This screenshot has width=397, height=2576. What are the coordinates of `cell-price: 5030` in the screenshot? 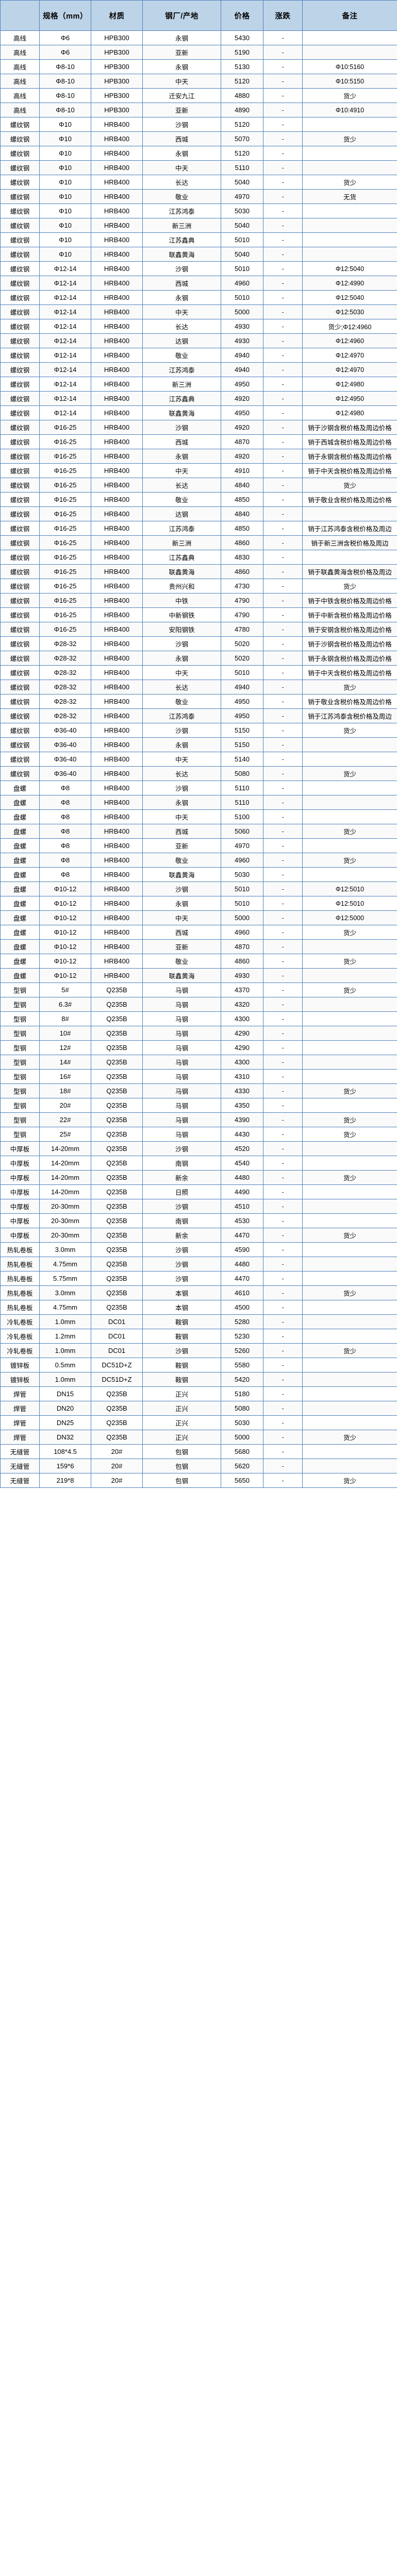 It's located at (242, 875).